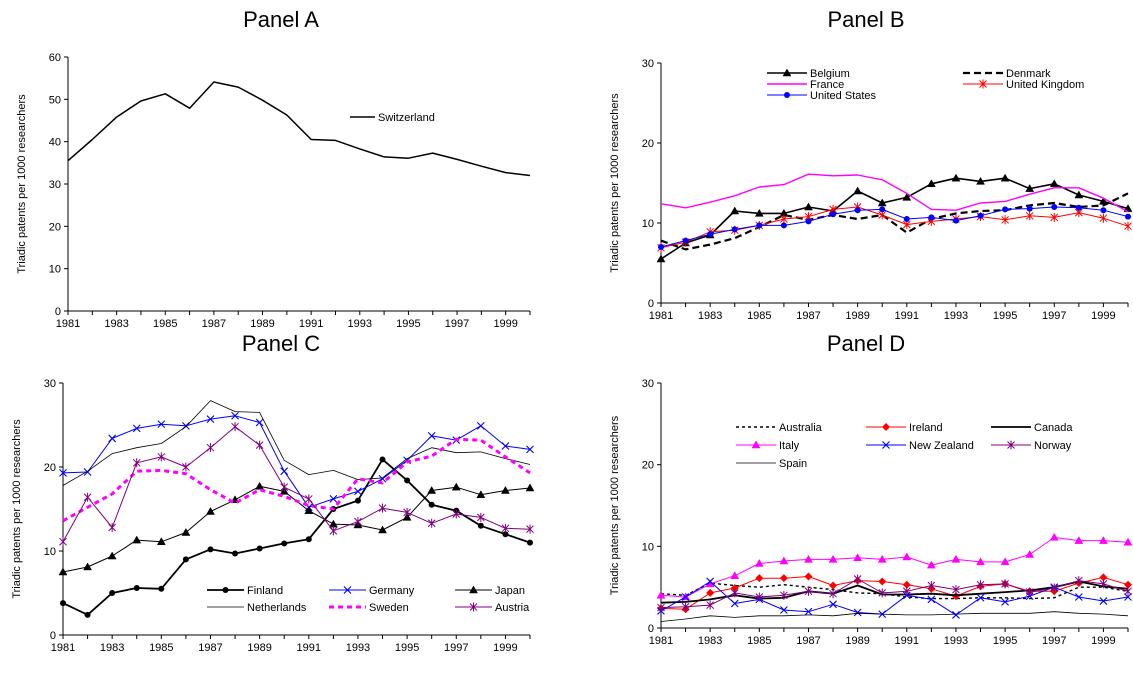  What do you see at coordinates (262, 324) in the screenshot?
I see `x-tick-label: 1989` at bounding box center [262, 324].